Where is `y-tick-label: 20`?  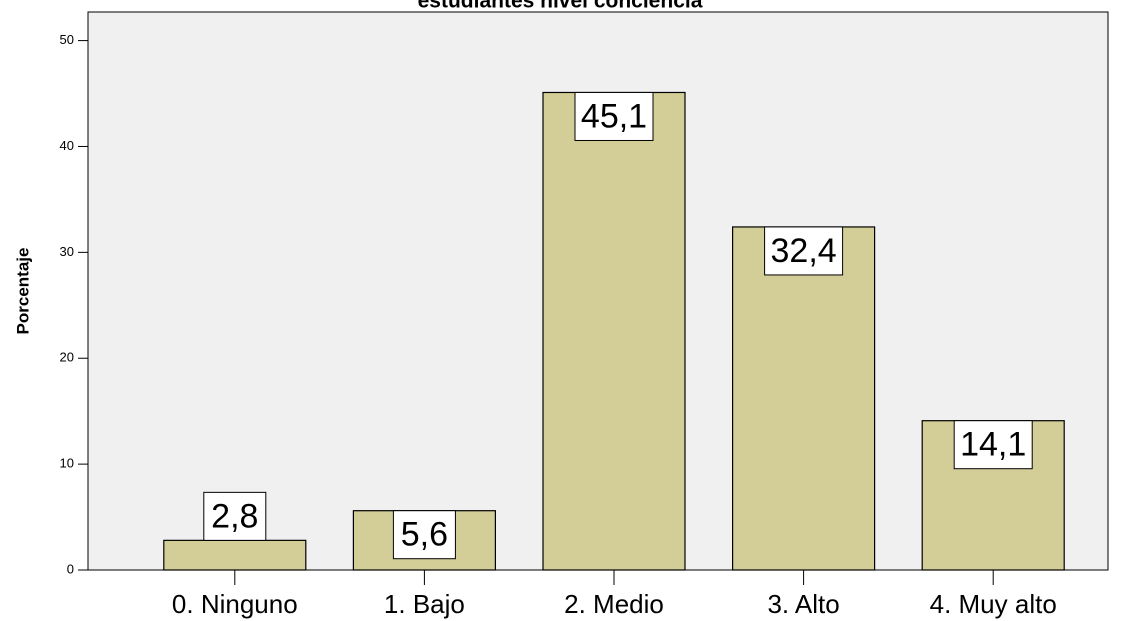 y-tick-label: 20 is located at coordinates (67, 357).